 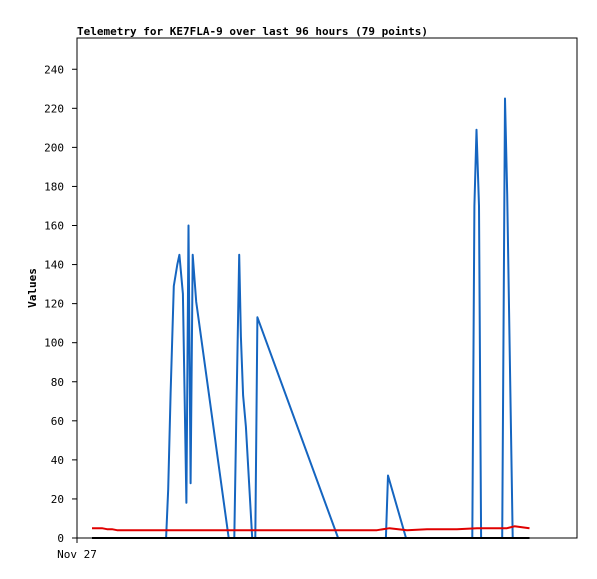 I want to click on x-axis: Nov 27, so click(x=77, y=549).